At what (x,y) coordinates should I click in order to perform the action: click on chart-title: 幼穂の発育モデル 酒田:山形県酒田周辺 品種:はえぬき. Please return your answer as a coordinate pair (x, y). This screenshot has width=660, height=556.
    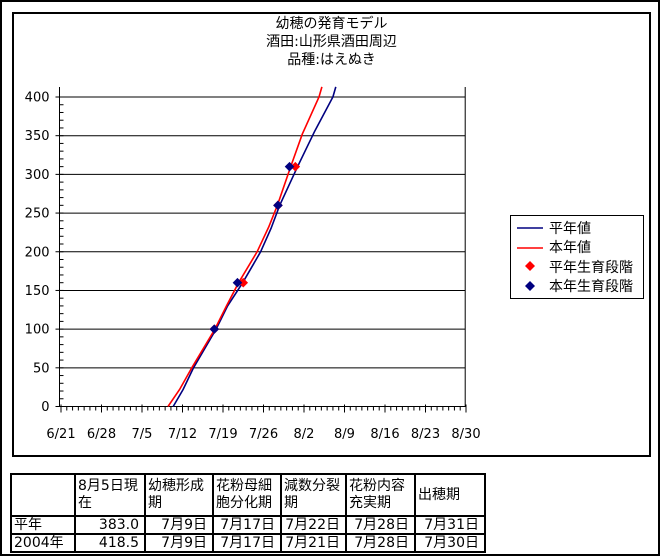
    Looking at the image, I should click on (331, 42).